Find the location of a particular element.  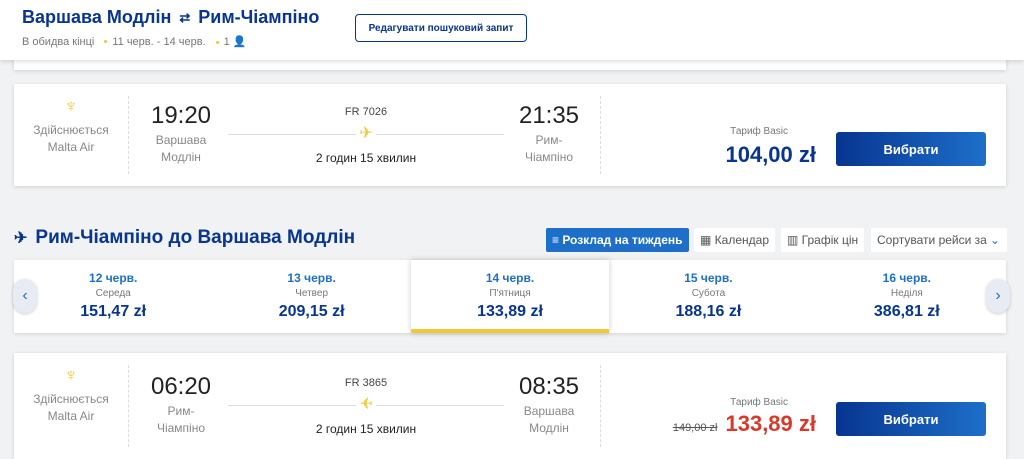

dep-l2: Модлін is located at coordinates (181, 157).